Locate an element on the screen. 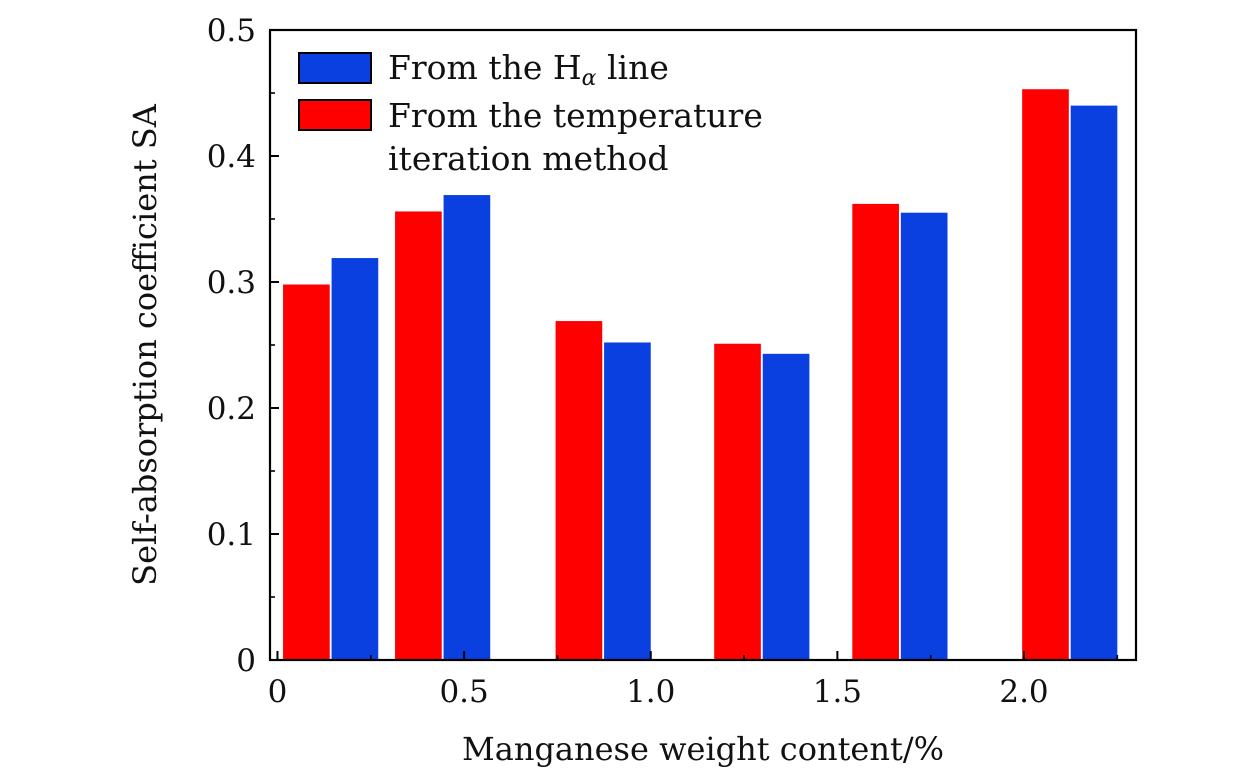  y-tick-label: 0.5 is located at coordinates (231, 31).